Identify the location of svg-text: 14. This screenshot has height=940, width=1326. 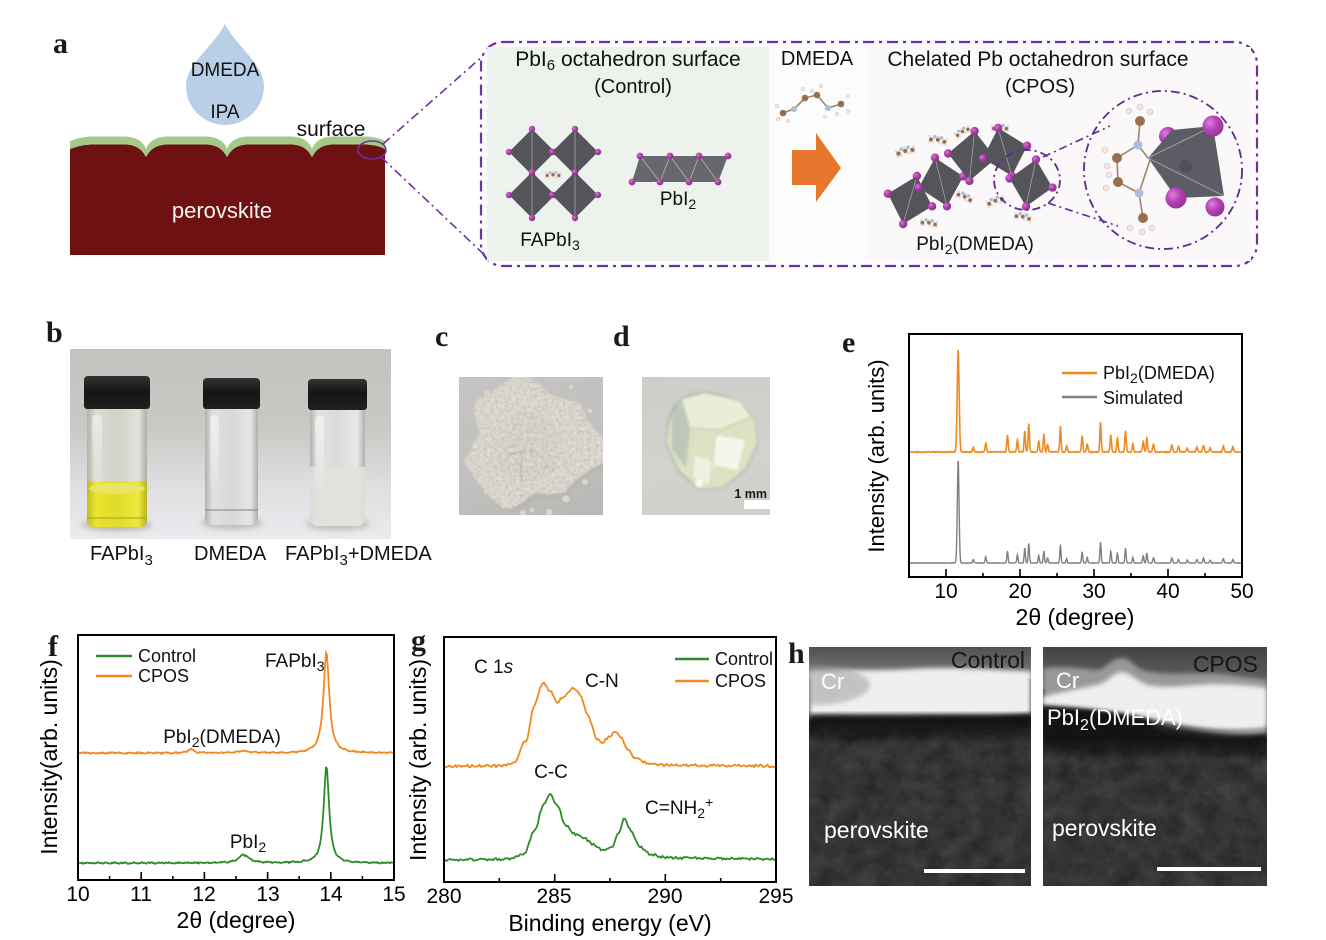
(331, 894).